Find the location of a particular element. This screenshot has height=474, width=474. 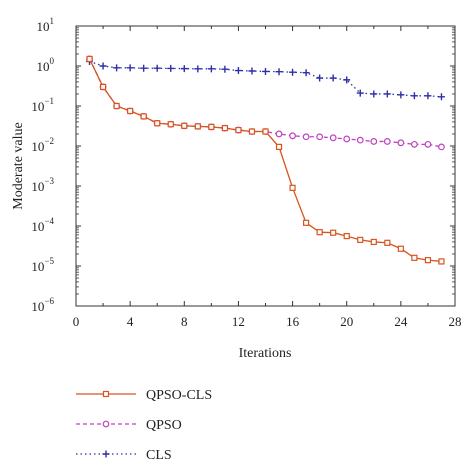

legend-item: QPSO is located at coordinates (129, 425).